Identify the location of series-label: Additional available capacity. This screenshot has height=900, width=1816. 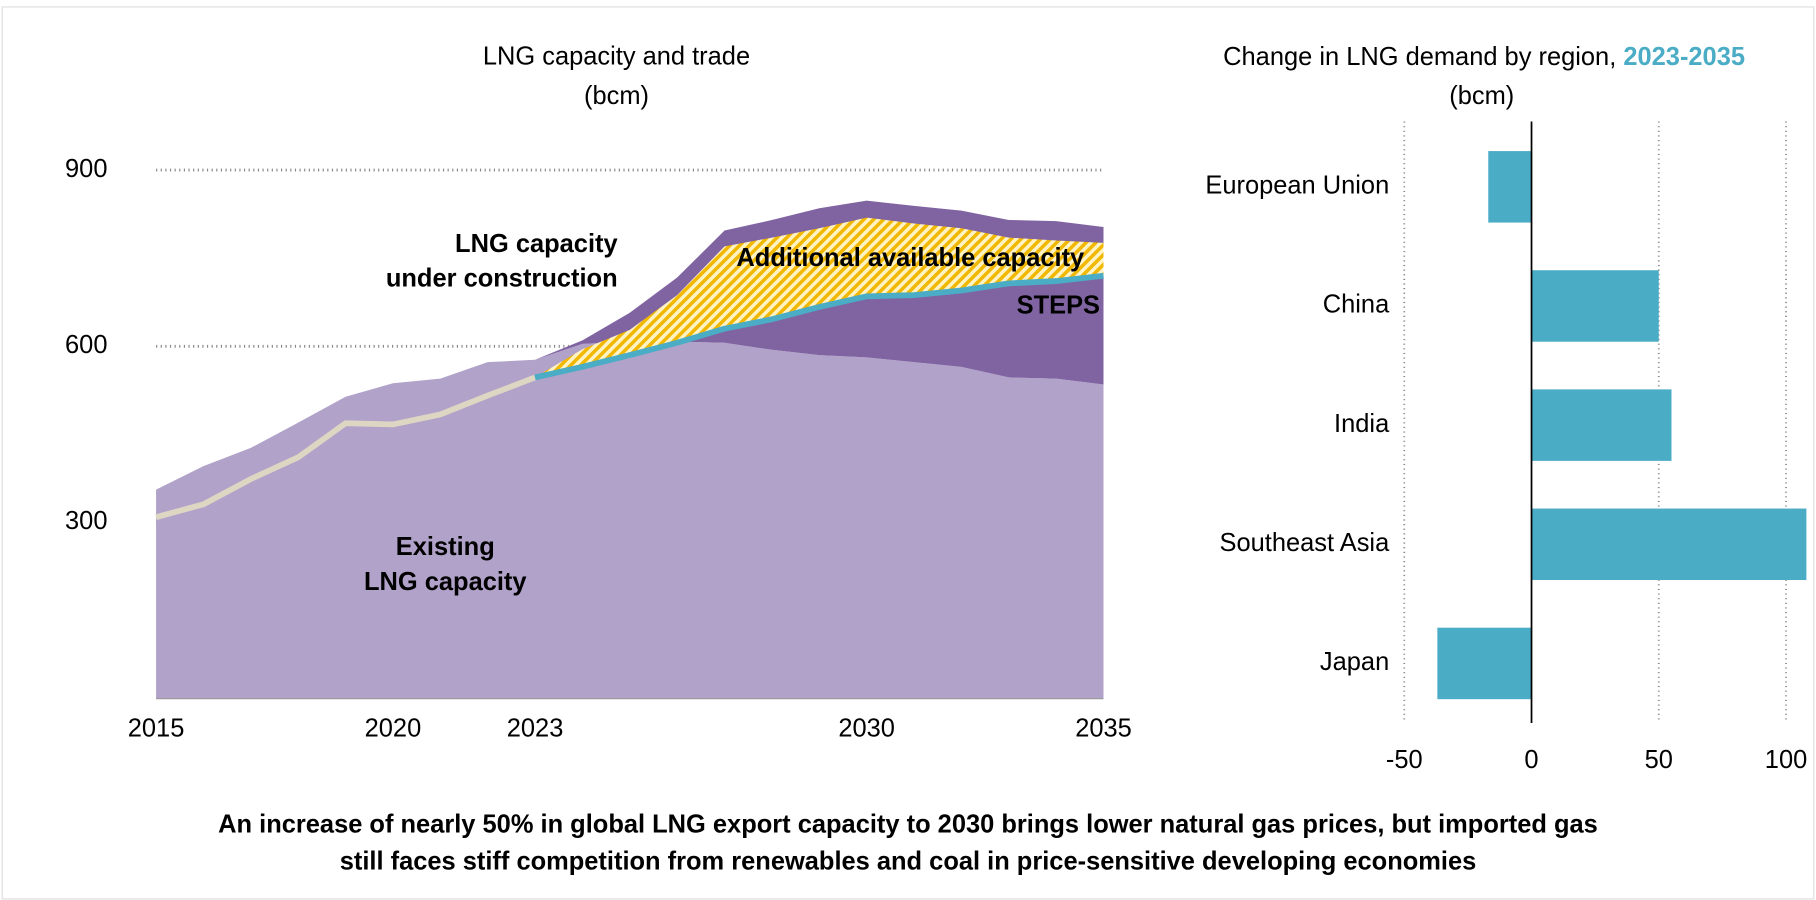
(910, 258).